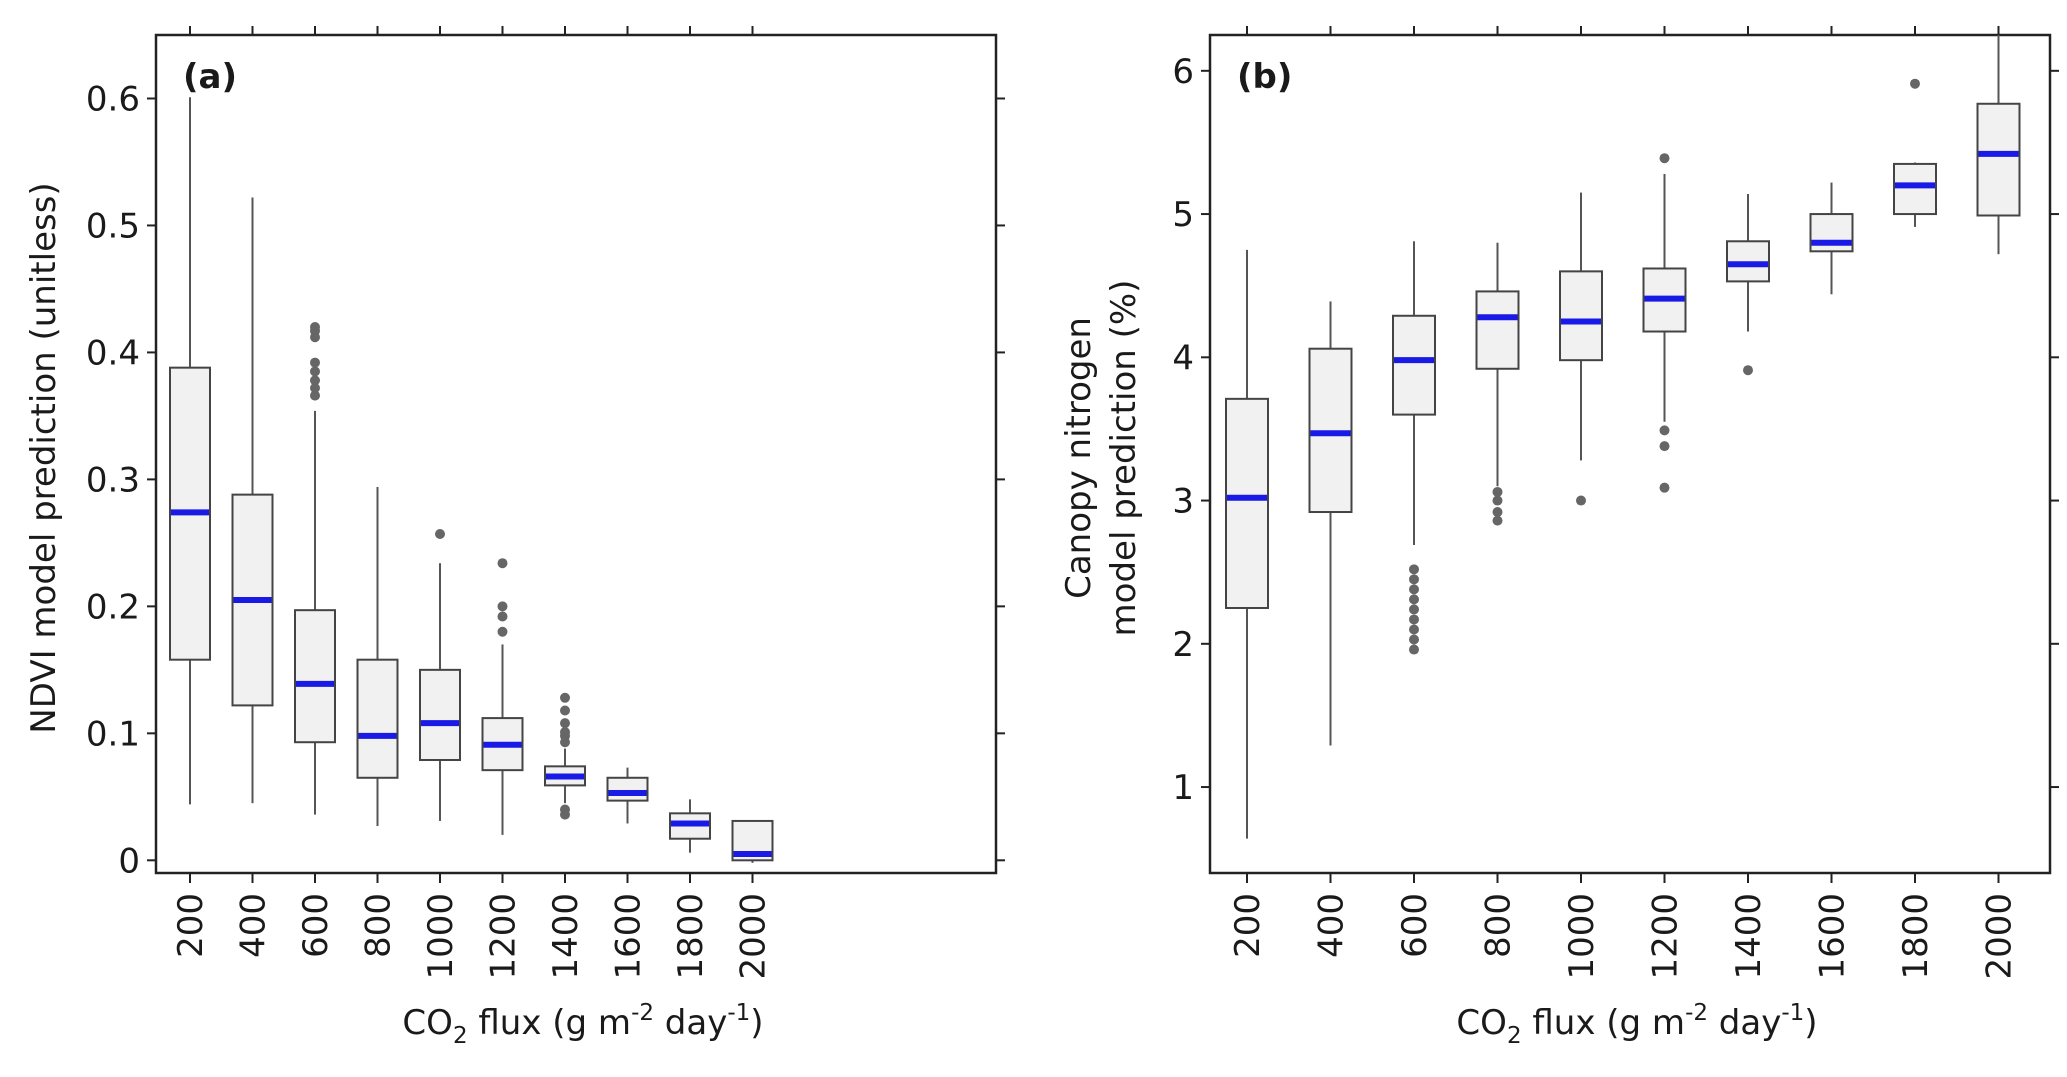  I want to click on panel-b-label: (b), so click(1264, 77).